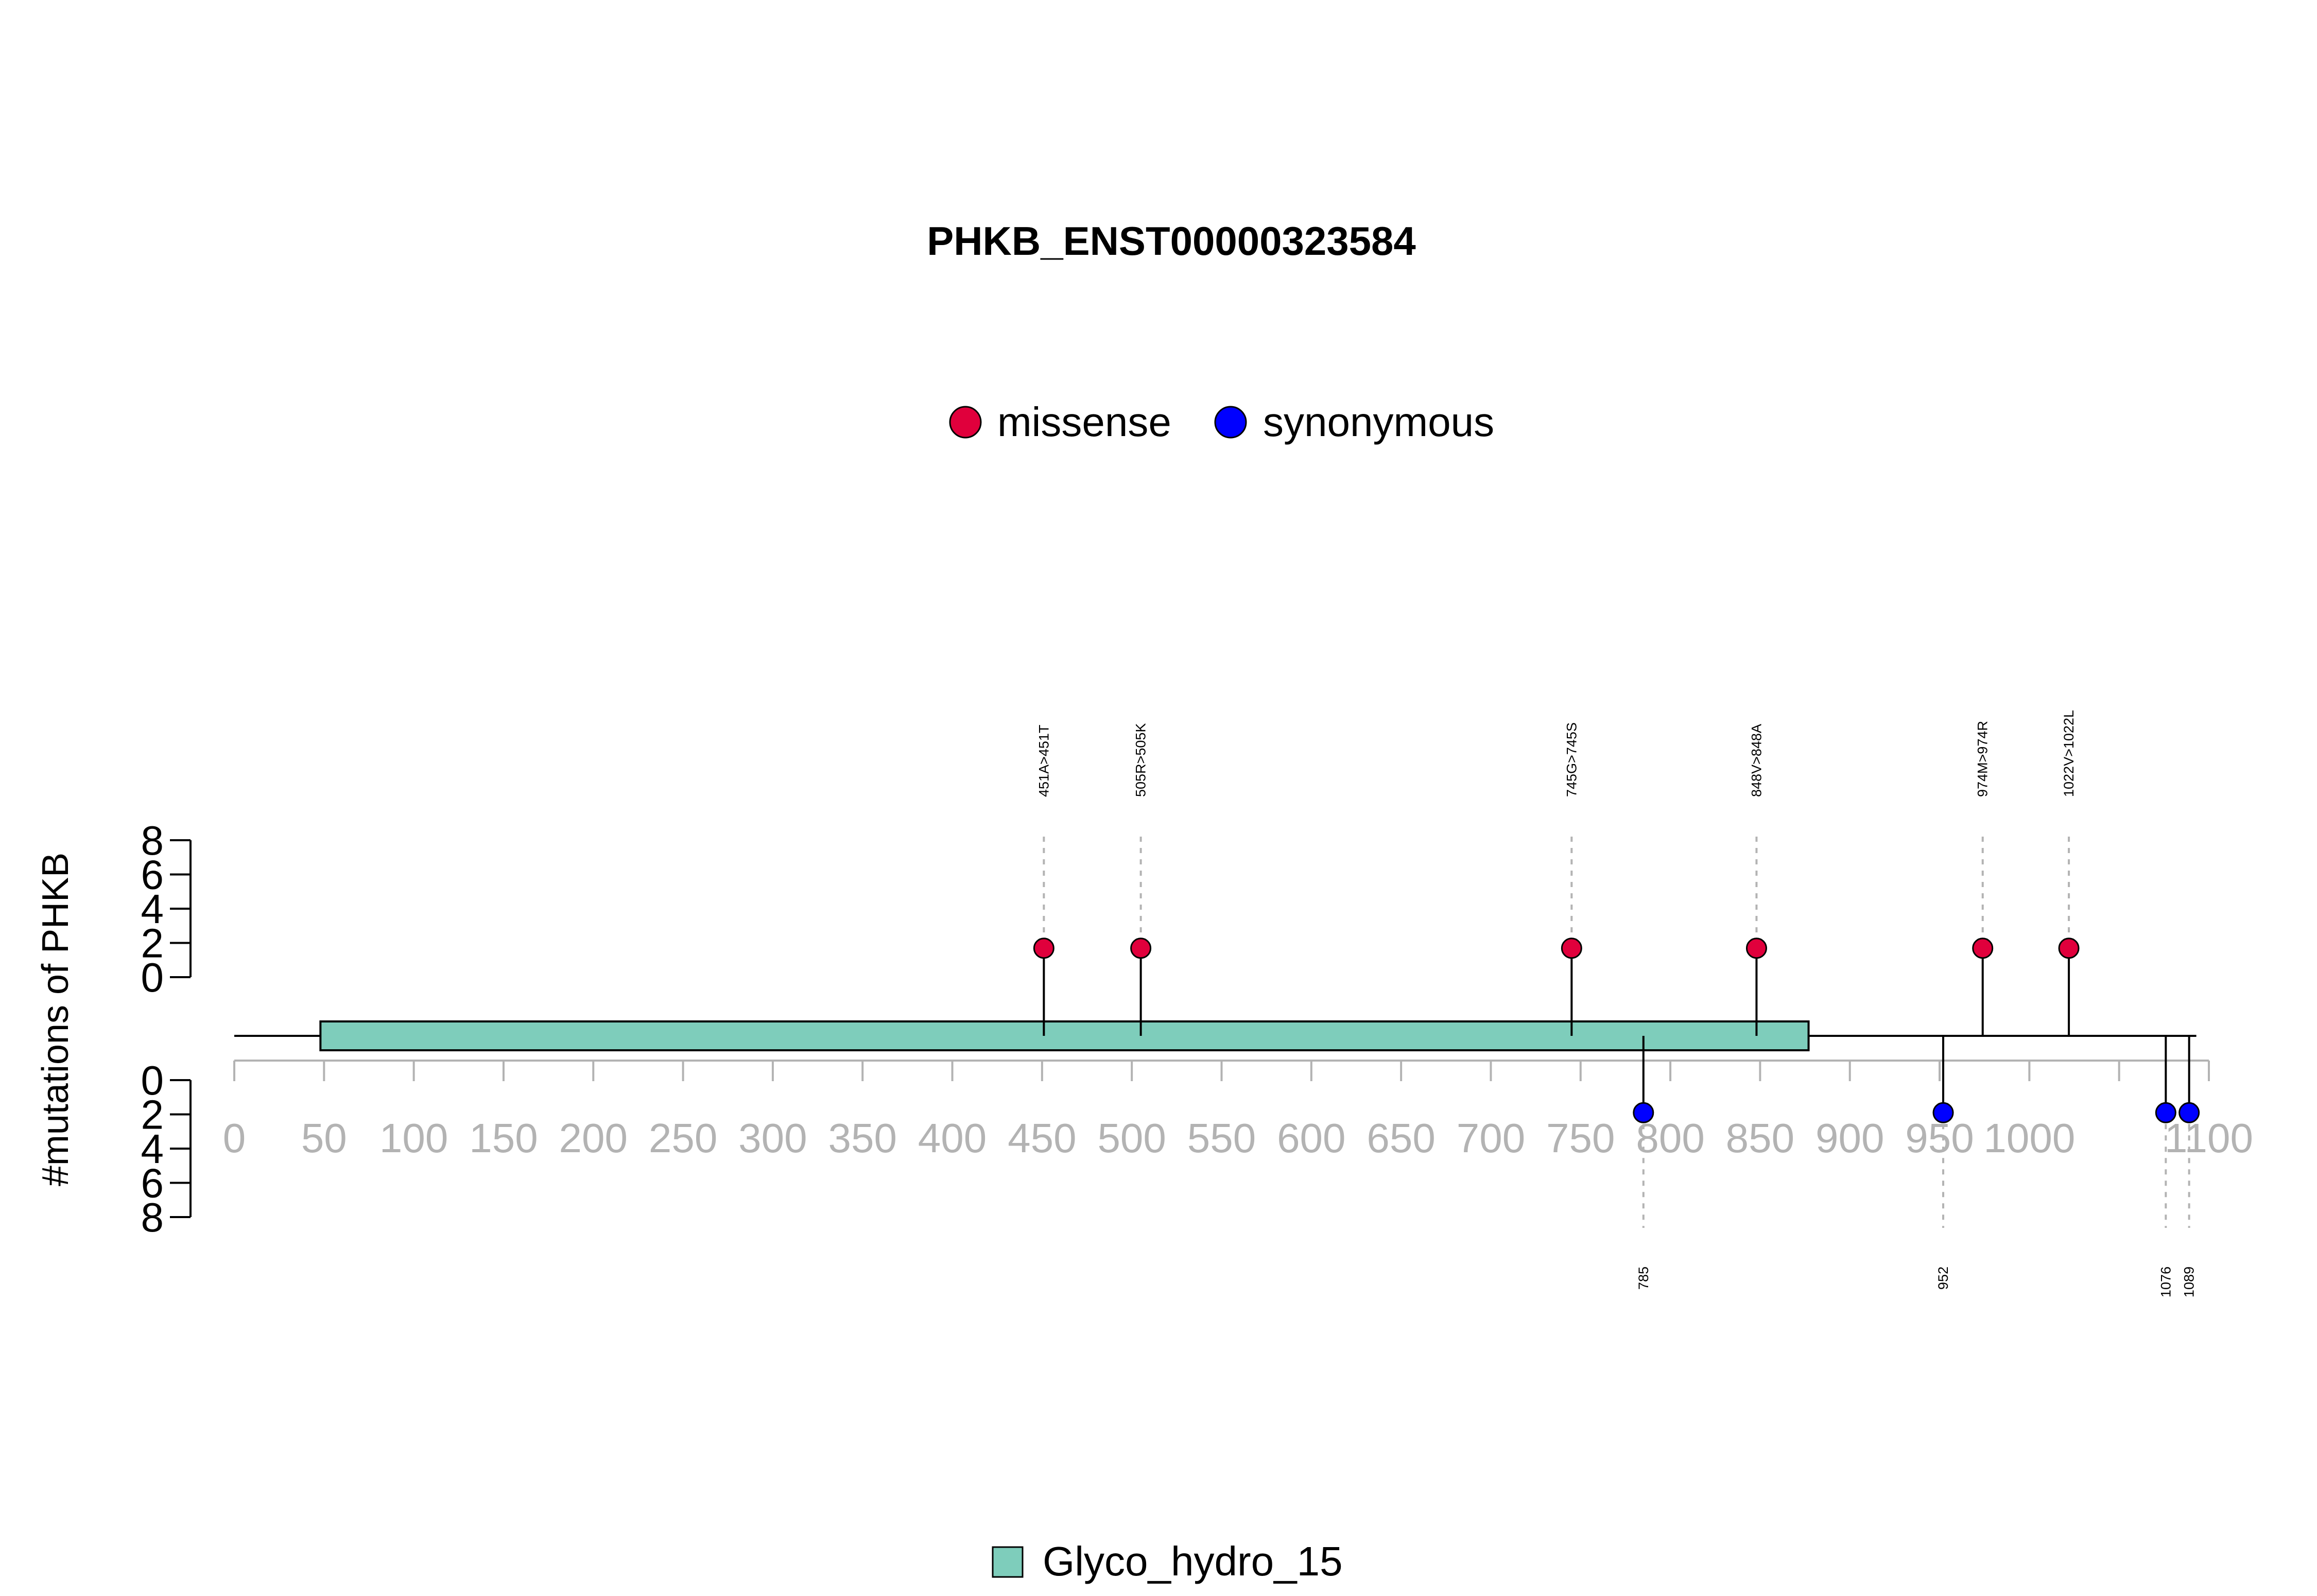 Image resolution: width=2317 pixels, height=1596 pixels. What do you see at coordinates (234, 1138) in the screenshot?
I see `x-tick-label: 0` at bounding box center [234, 1138].